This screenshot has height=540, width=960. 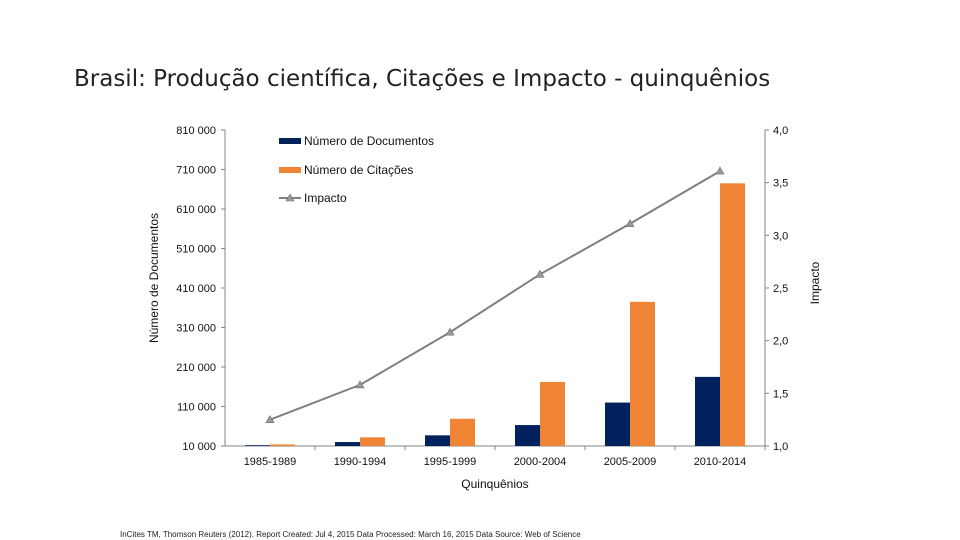 What do you see at coordinates (780, 342) in the screenshot?
I see `y2-tick-label: 2,0` at bounding box center [780, 342].